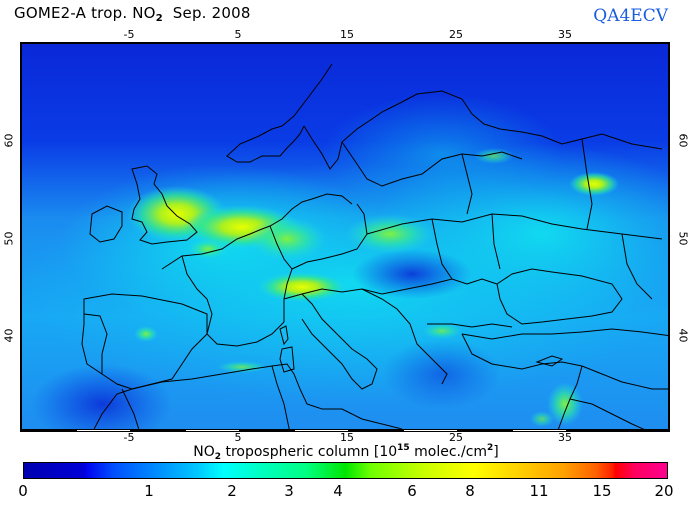 This screenshot has width=692, height=507. Describe the element at coordinates (565, 437) in the screenshot. I see `lon-tick-bottom: 35` at that location.